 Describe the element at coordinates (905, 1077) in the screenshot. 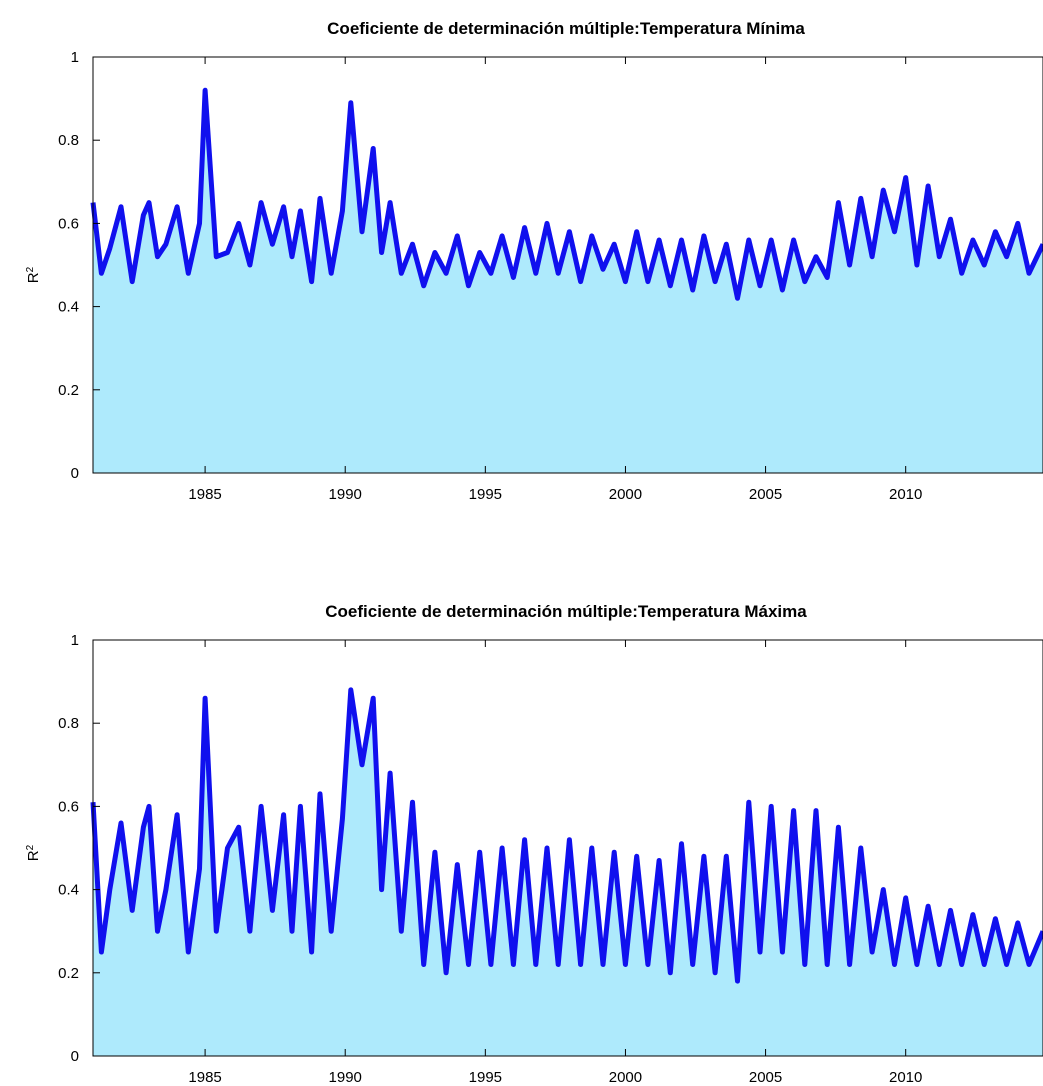

I see `chart-bottom-xtick-label: 2010` at that location.